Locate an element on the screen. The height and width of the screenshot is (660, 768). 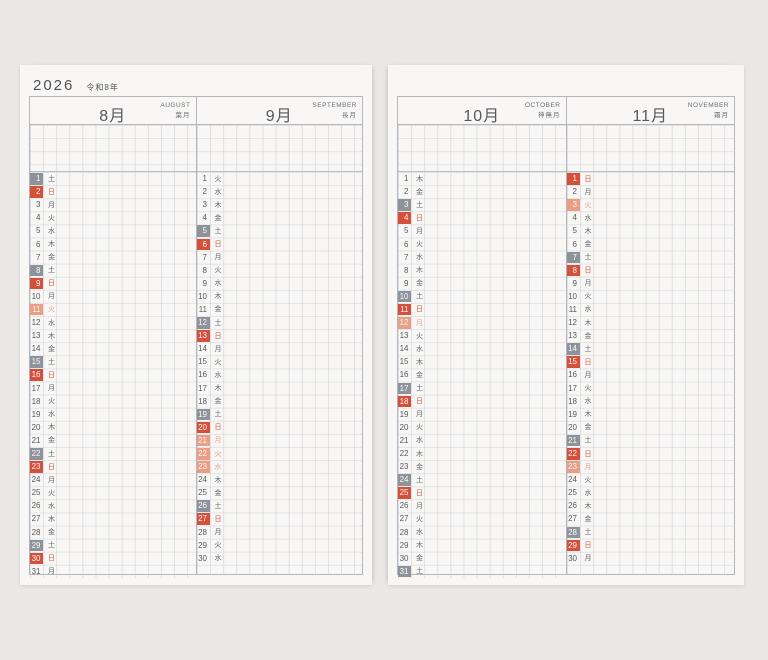
day-row: 29 日 is located at coordinates (650, 545).